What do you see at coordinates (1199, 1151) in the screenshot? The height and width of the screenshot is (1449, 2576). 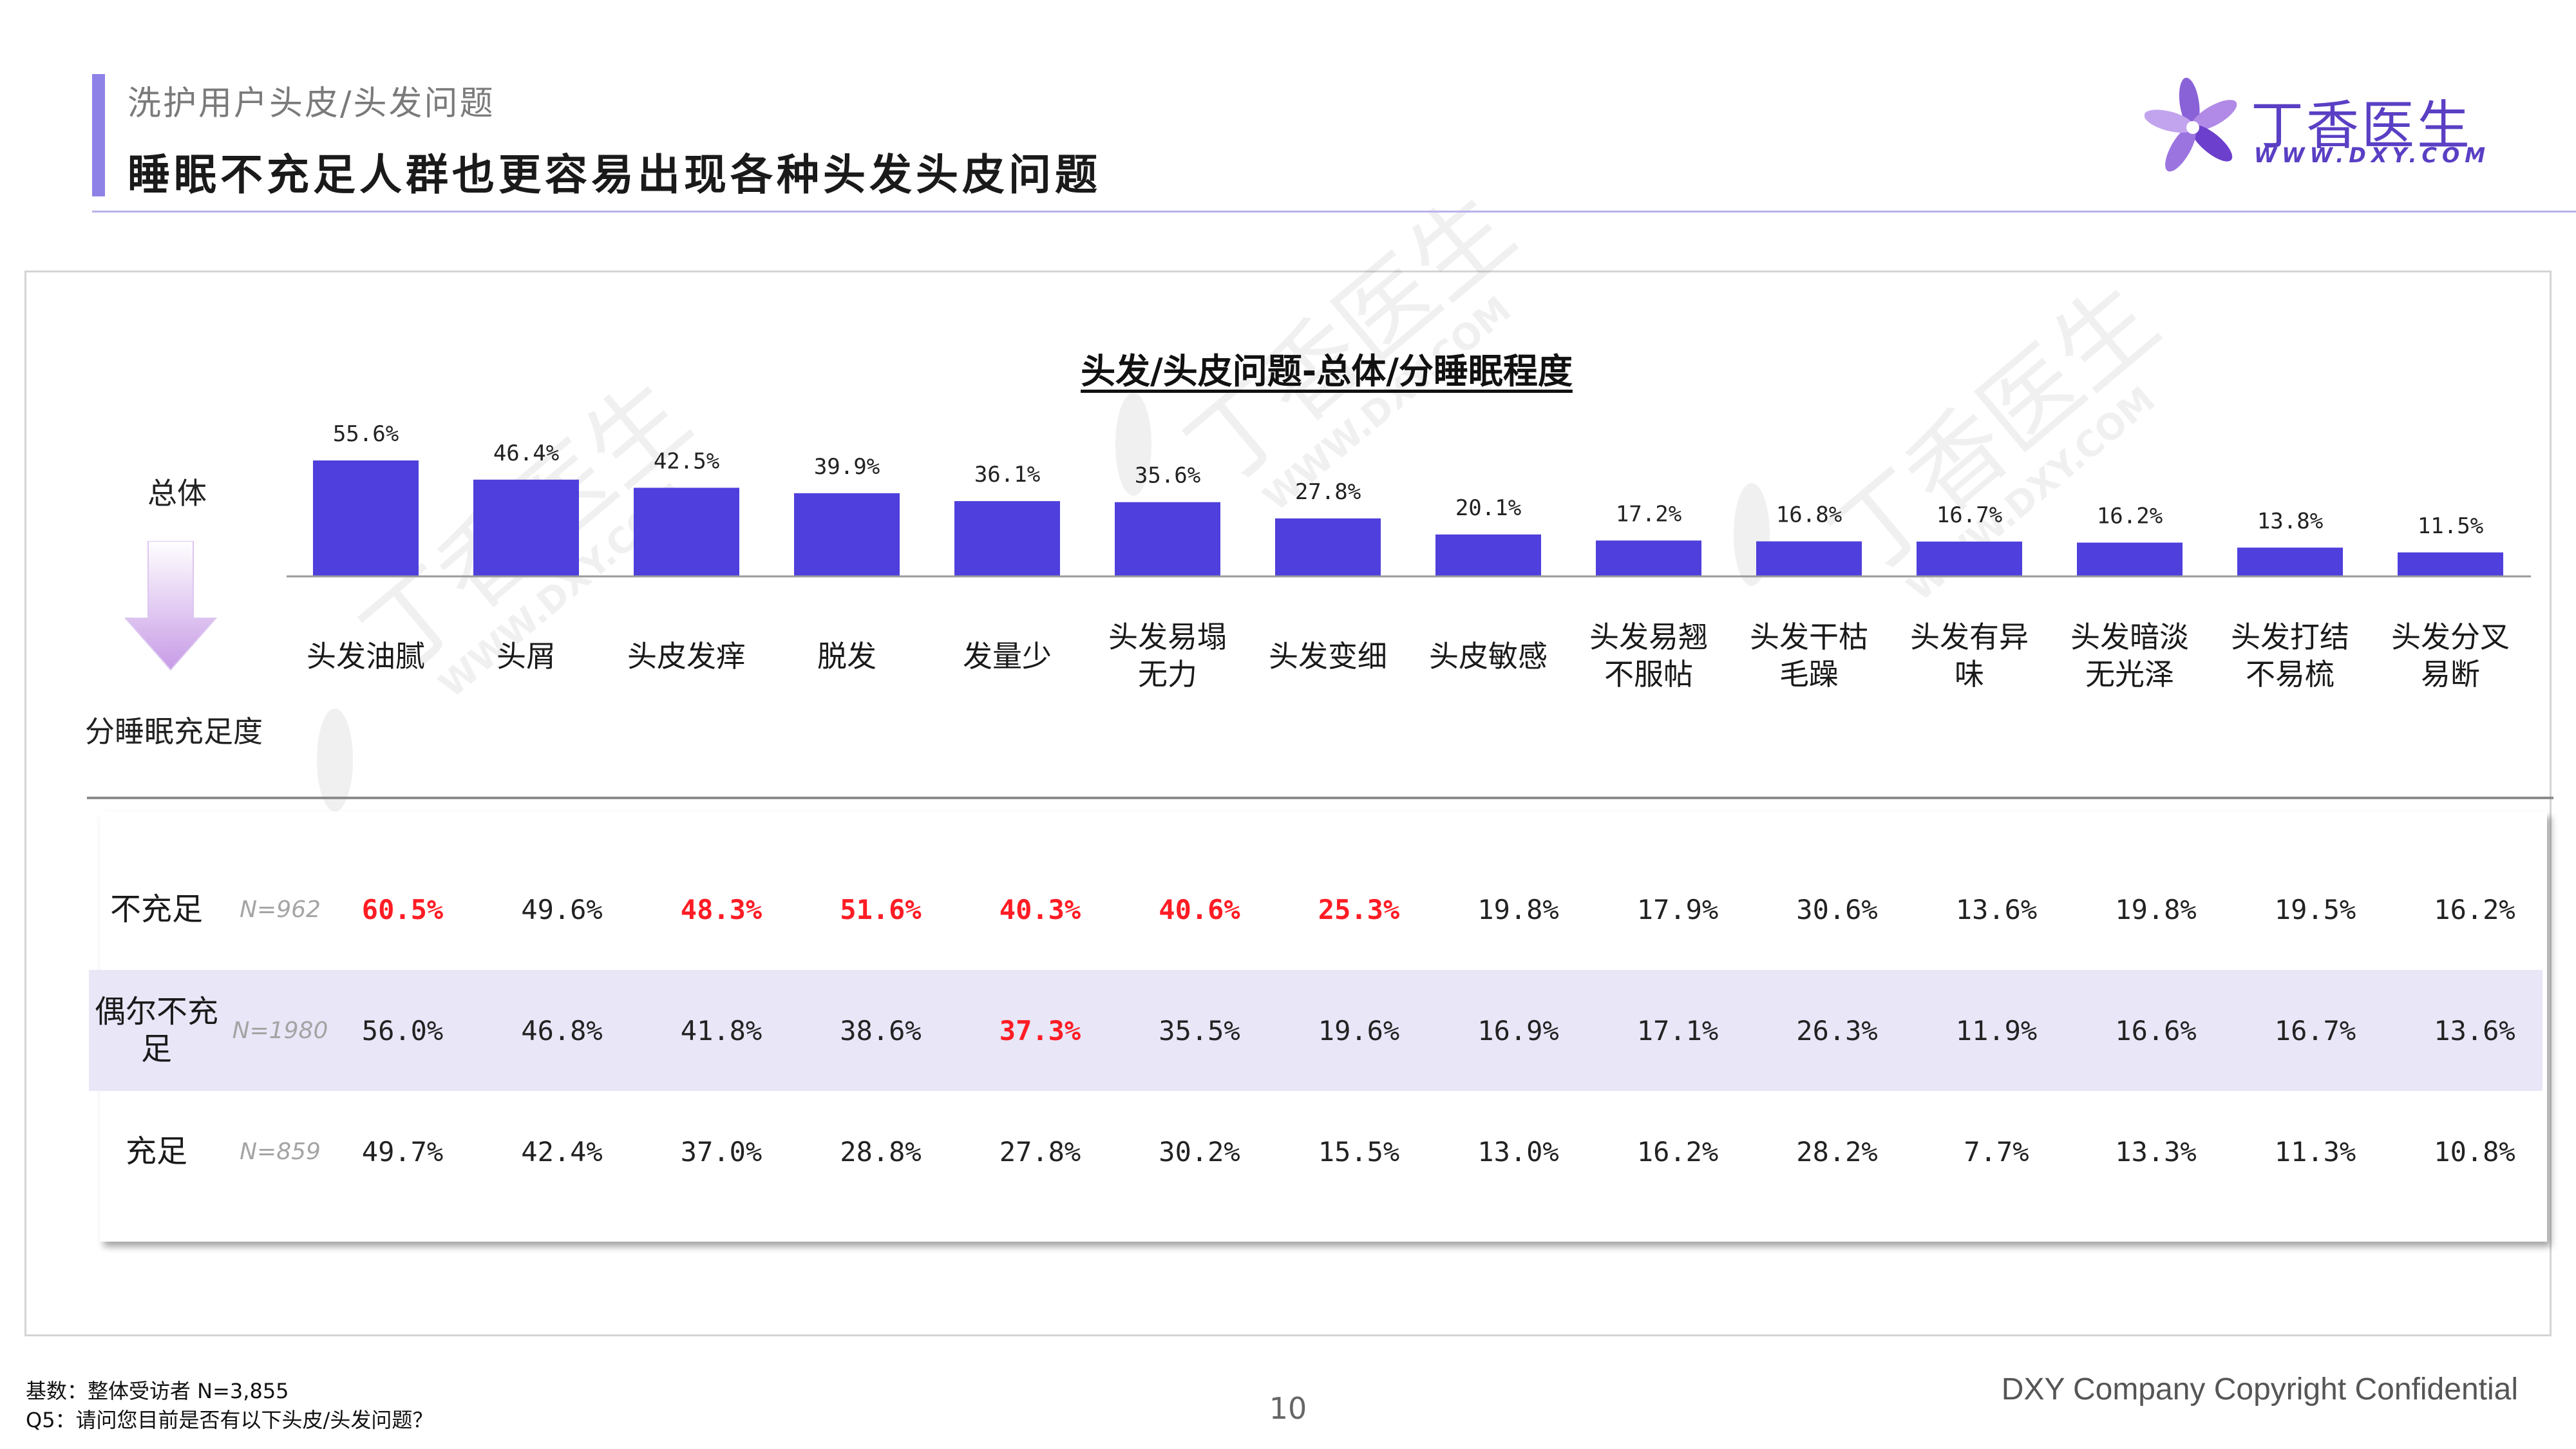 I see `table-cell: 30.2%` at bounding box center [1199, 1151].